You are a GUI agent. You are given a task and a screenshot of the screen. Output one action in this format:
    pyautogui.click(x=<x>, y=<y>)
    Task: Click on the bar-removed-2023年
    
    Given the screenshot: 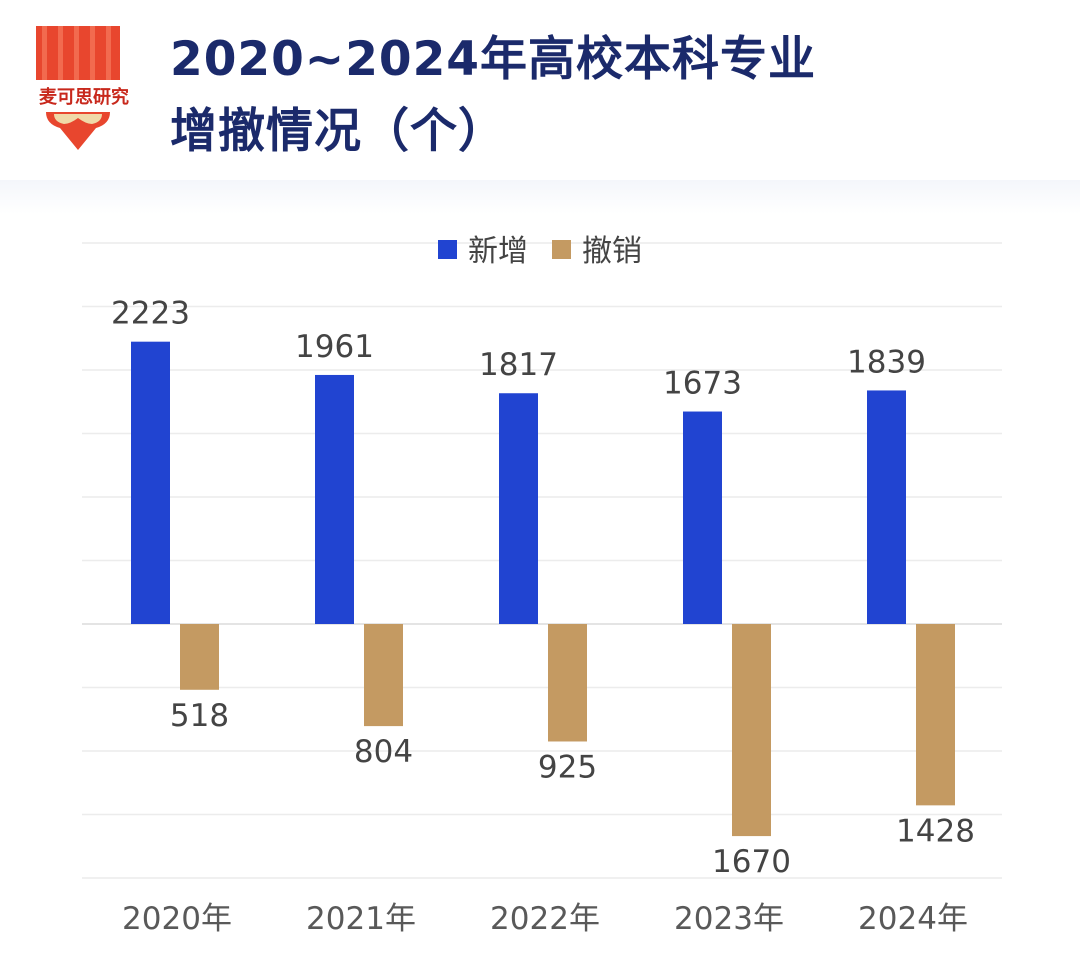 What is the action you would take?
    pyautogui.click(x=751, y=730)
    